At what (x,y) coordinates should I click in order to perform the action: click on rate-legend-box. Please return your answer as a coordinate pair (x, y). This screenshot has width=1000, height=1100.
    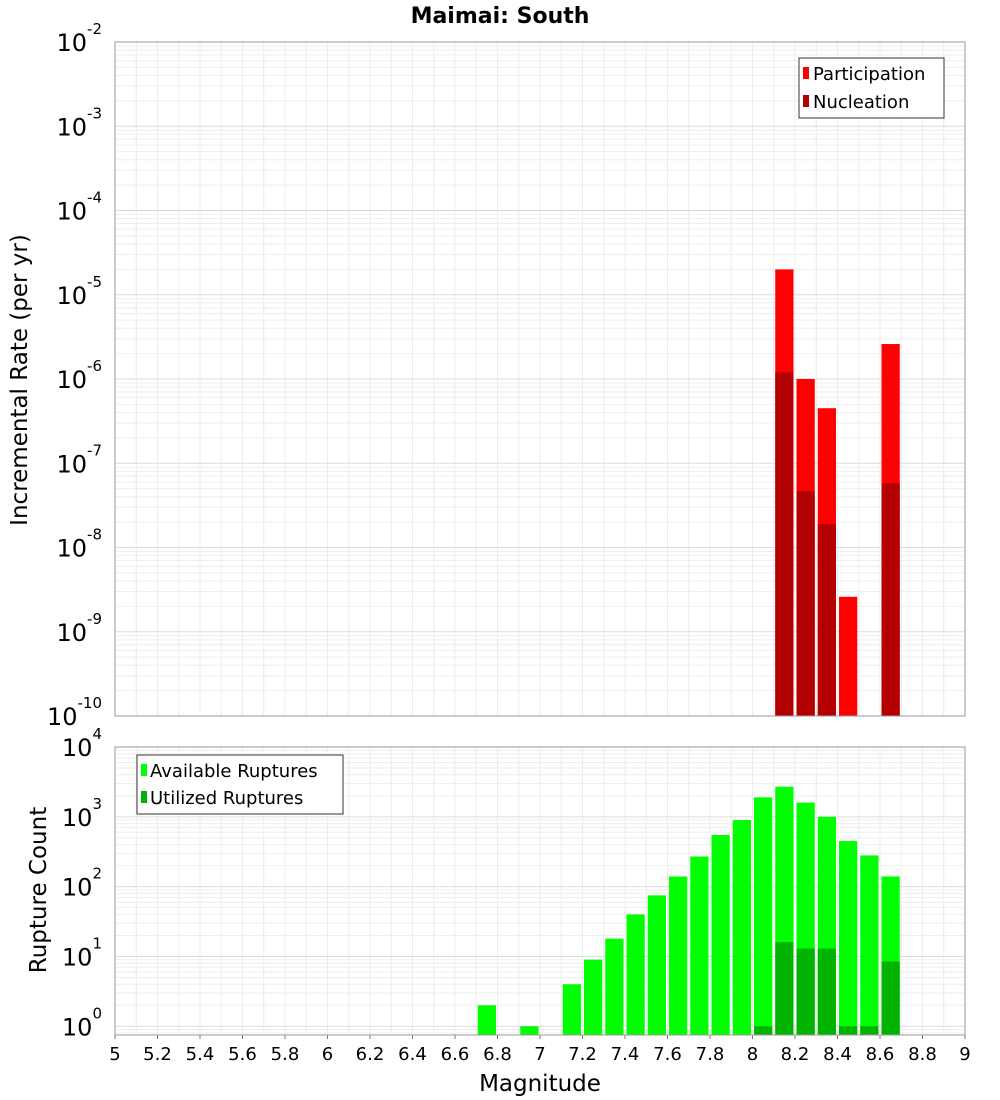
    Looking at the image, I should click on (871, 88).